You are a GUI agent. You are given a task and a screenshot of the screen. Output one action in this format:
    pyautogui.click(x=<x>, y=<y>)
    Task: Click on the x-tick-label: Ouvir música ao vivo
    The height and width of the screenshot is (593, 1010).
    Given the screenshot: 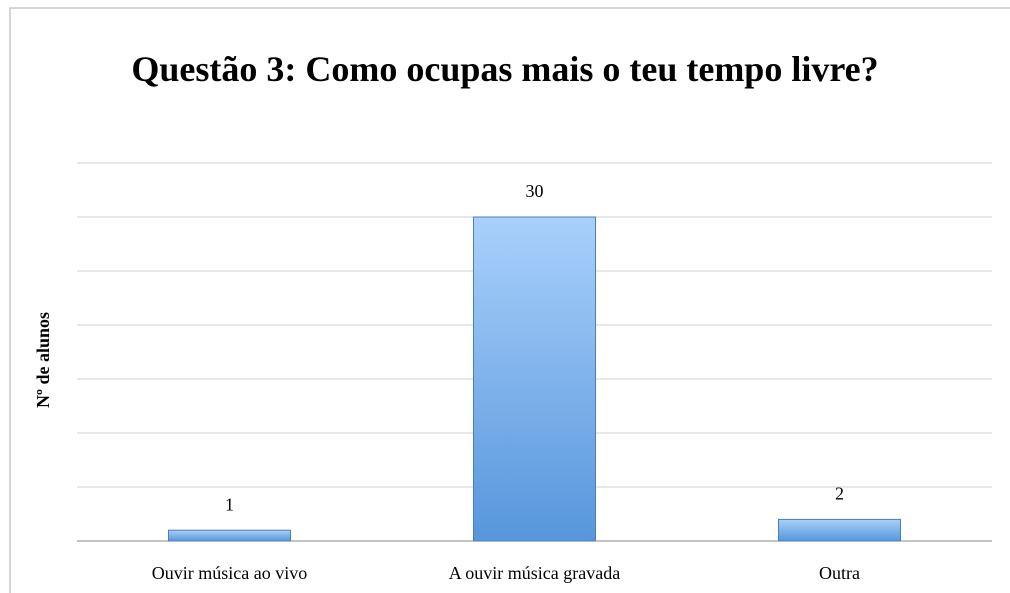 What is the action you would take?
    pyautogui.click(x=229, y=573)
    